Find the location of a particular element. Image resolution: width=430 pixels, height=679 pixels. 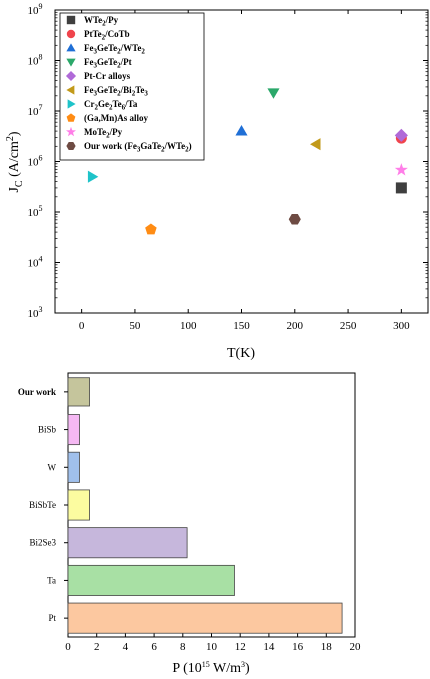

y-tick-label: 10⁵ is located at coordinates (35, 211).